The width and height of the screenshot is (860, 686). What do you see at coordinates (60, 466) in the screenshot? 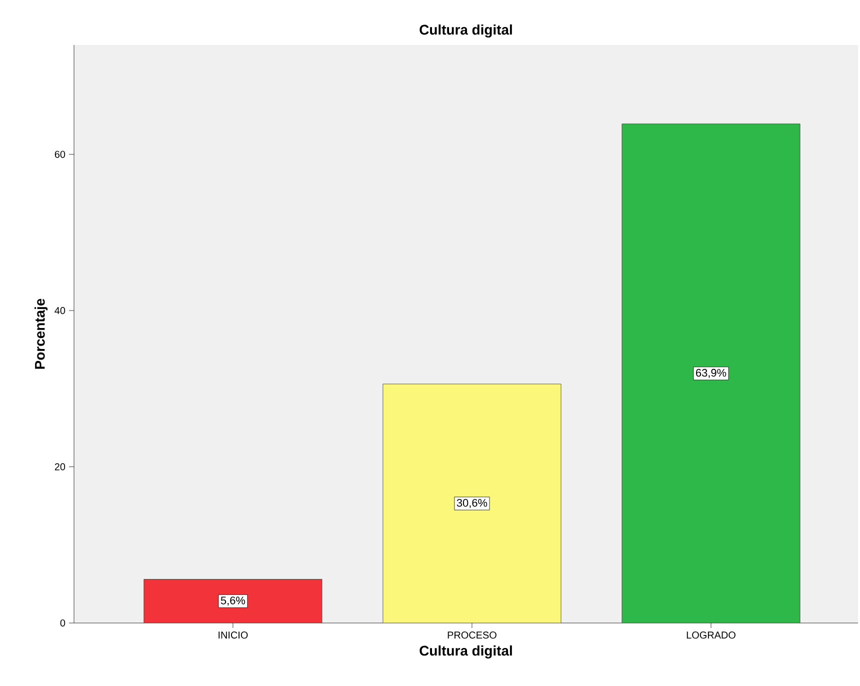
I see `y-tick-label: 20` at bounding box center [60, 466].